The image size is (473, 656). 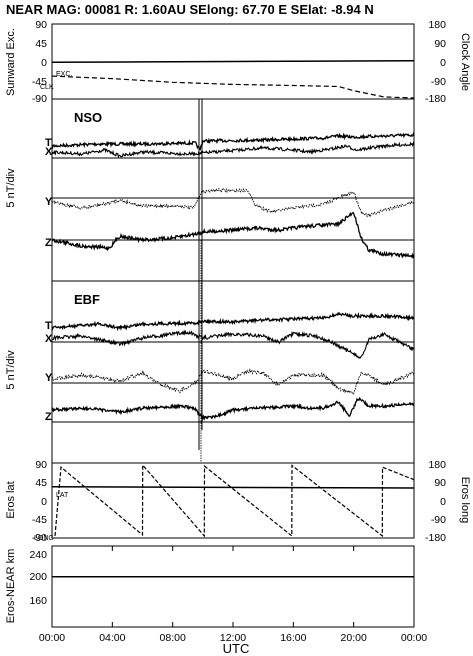 What do you see at coordinates (44, 538) in the screenshot?
I see `long-label: LONG` at bounding box center [44, 538].